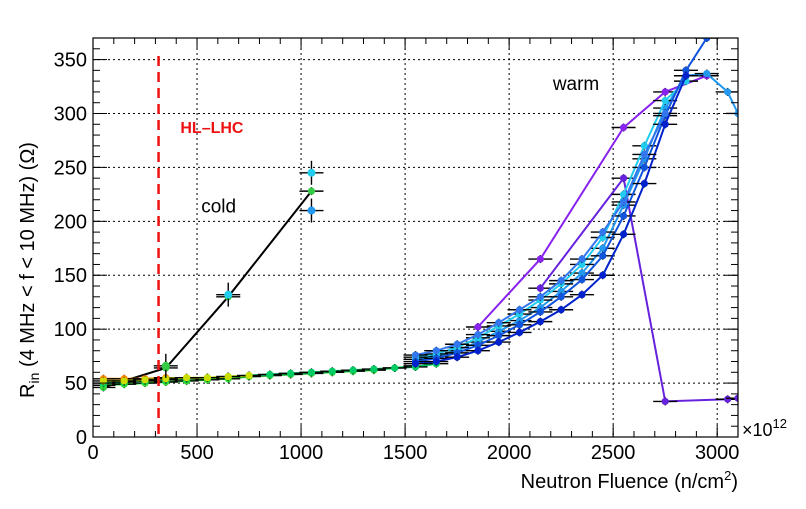 The height and width of the screenshot is (509, 806). Describe the element at coordinates (29, 270) in the screenshot. I see `y-axis-label: Rin (4 MHz < f < 10 MHz) (Ω)` at that location.